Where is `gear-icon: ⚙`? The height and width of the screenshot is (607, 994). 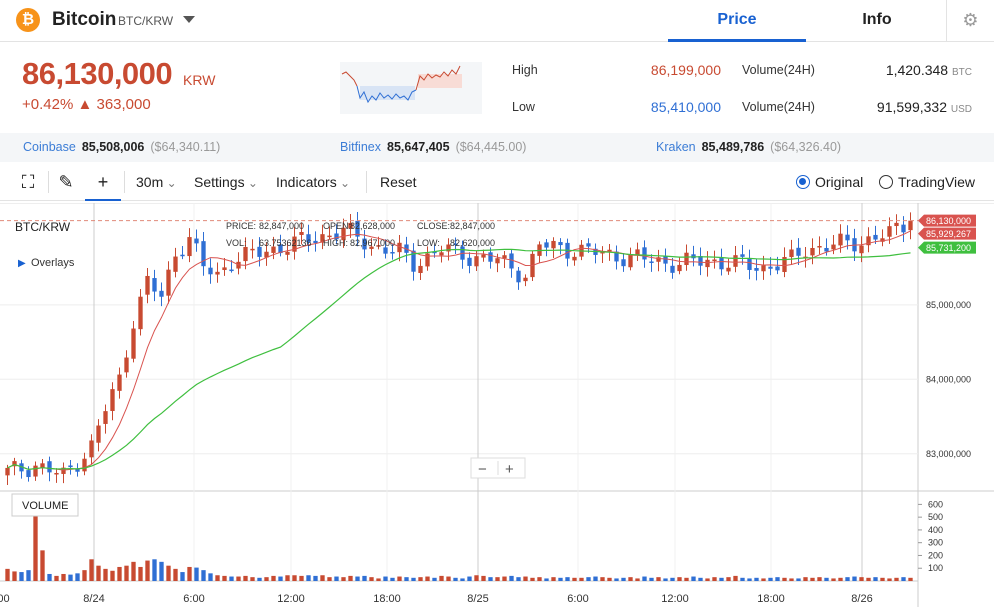
gear-icon: ⚙ is located at coordinates (970, 21).